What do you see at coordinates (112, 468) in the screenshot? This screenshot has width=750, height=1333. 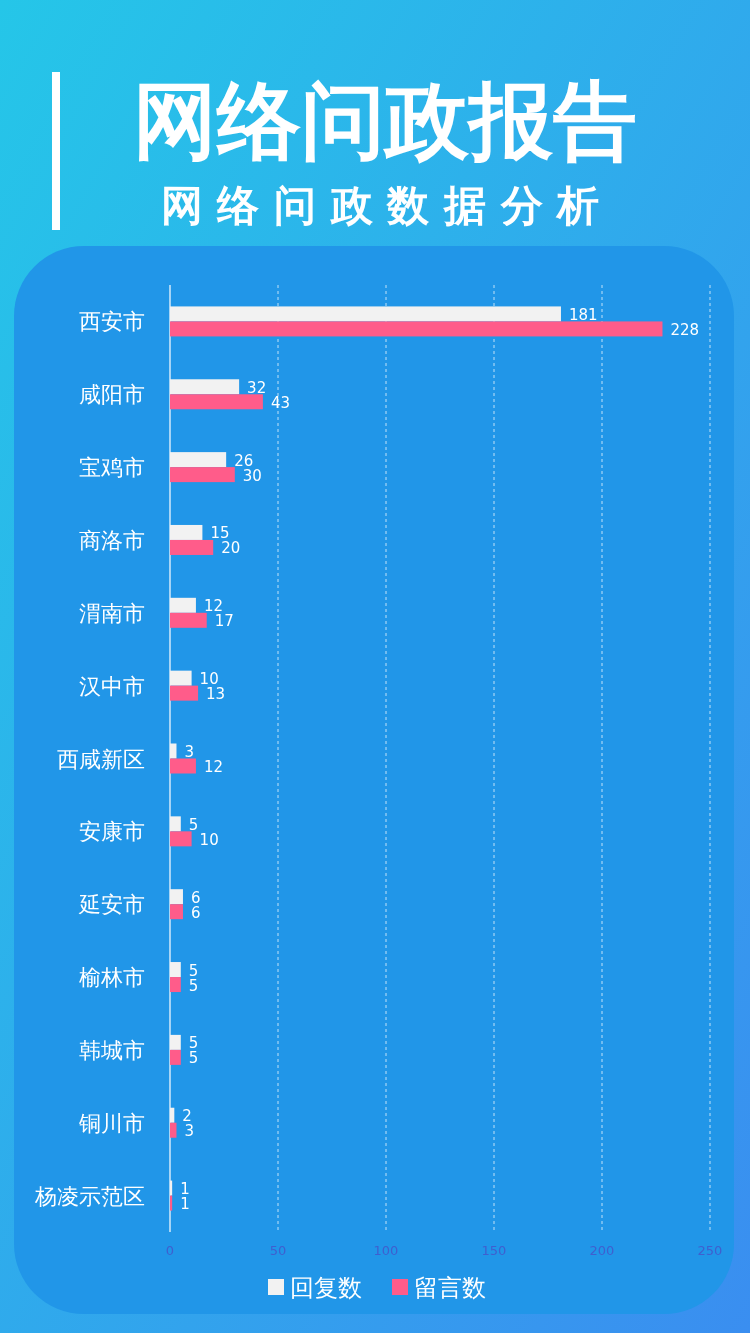 I see `y-tick-label: 宝鸡市` at bounding box center [112, 468].